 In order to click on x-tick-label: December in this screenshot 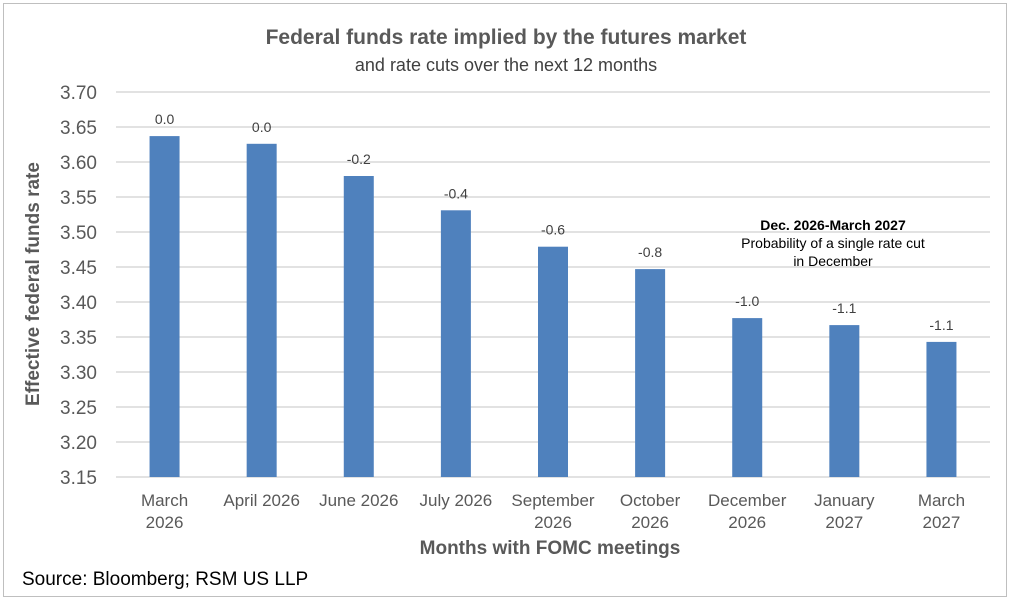, I will do `click(747, 500)`.